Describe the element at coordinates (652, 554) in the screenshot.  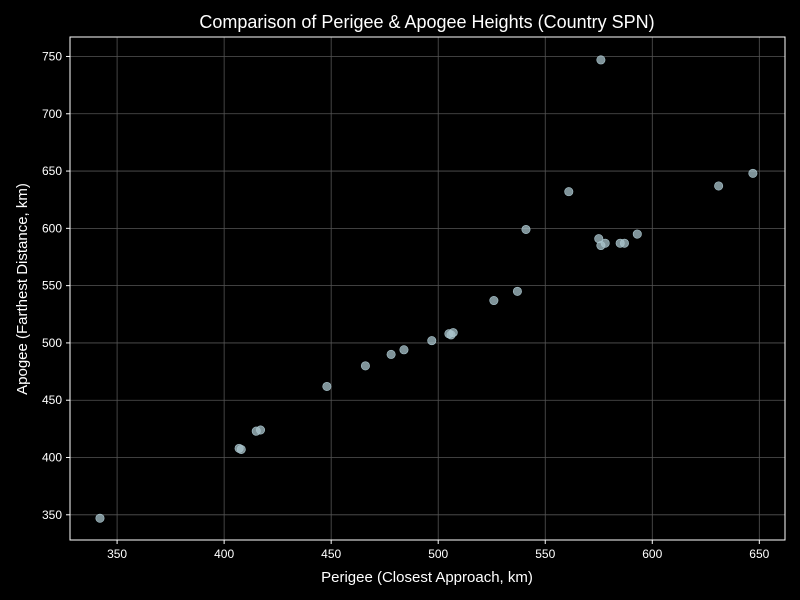
I see `x-tick-label: 600` at that location.